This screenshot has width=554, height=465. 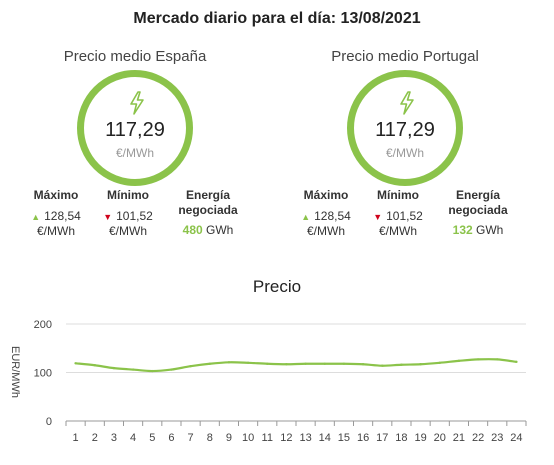 I want to click on energy-stat: Energía negociada 132 GWh, so click(x=478, y=212).